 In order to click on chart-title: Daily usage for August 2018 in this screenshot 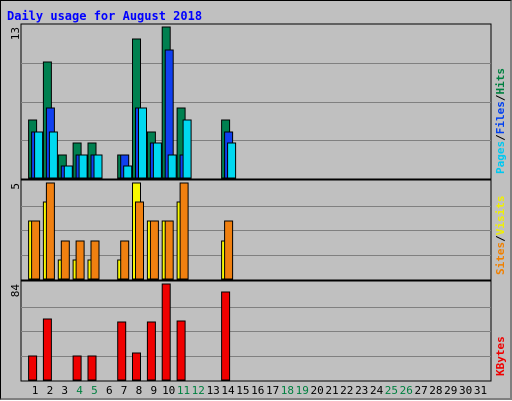, I will do `click(104, 16)`.